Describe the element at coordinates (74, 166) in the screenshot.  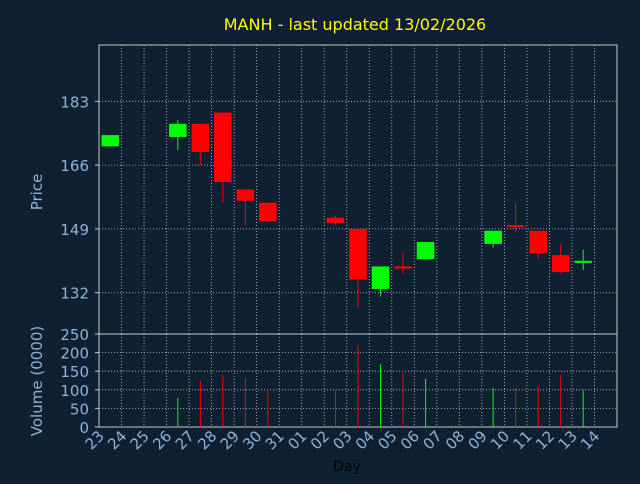
I see `price-tick-label: 166` at that location.